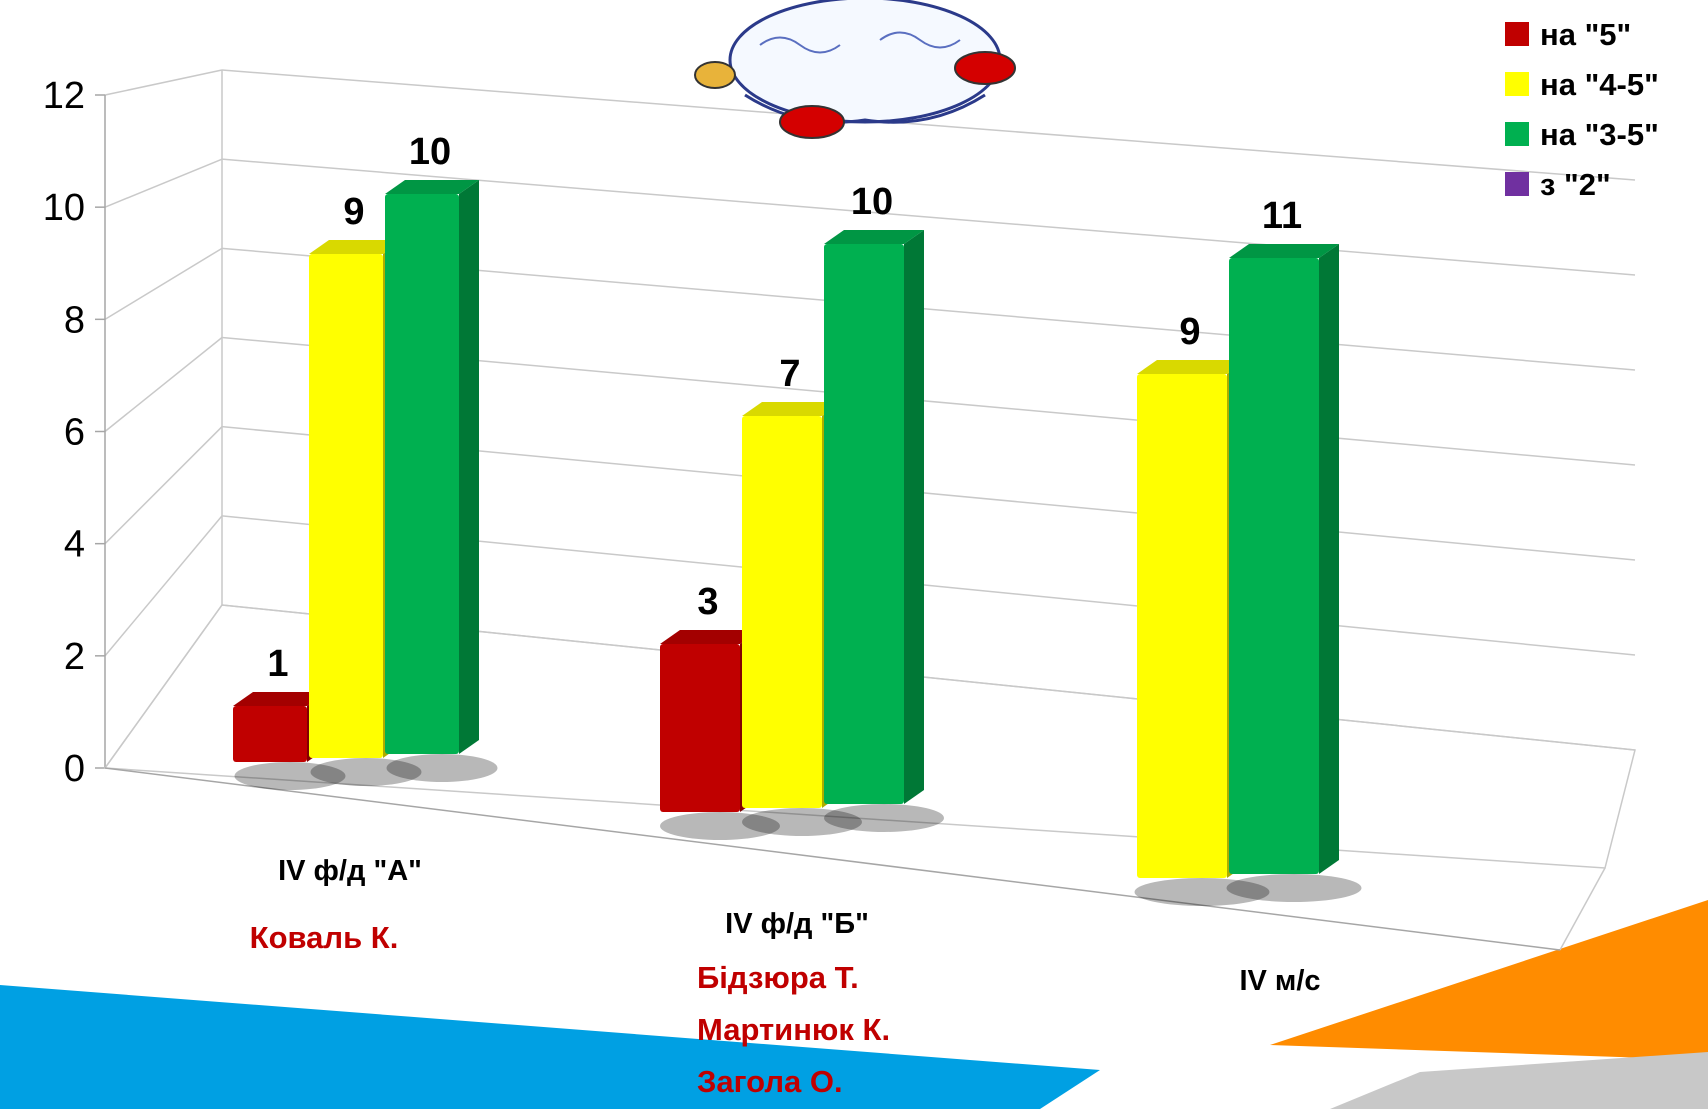 Image resolution: width=1708 pixels, height=1109 pixels. Describe the element at coordinates (1489, 980) in the screenshot. I see `banner-orange` at that location.